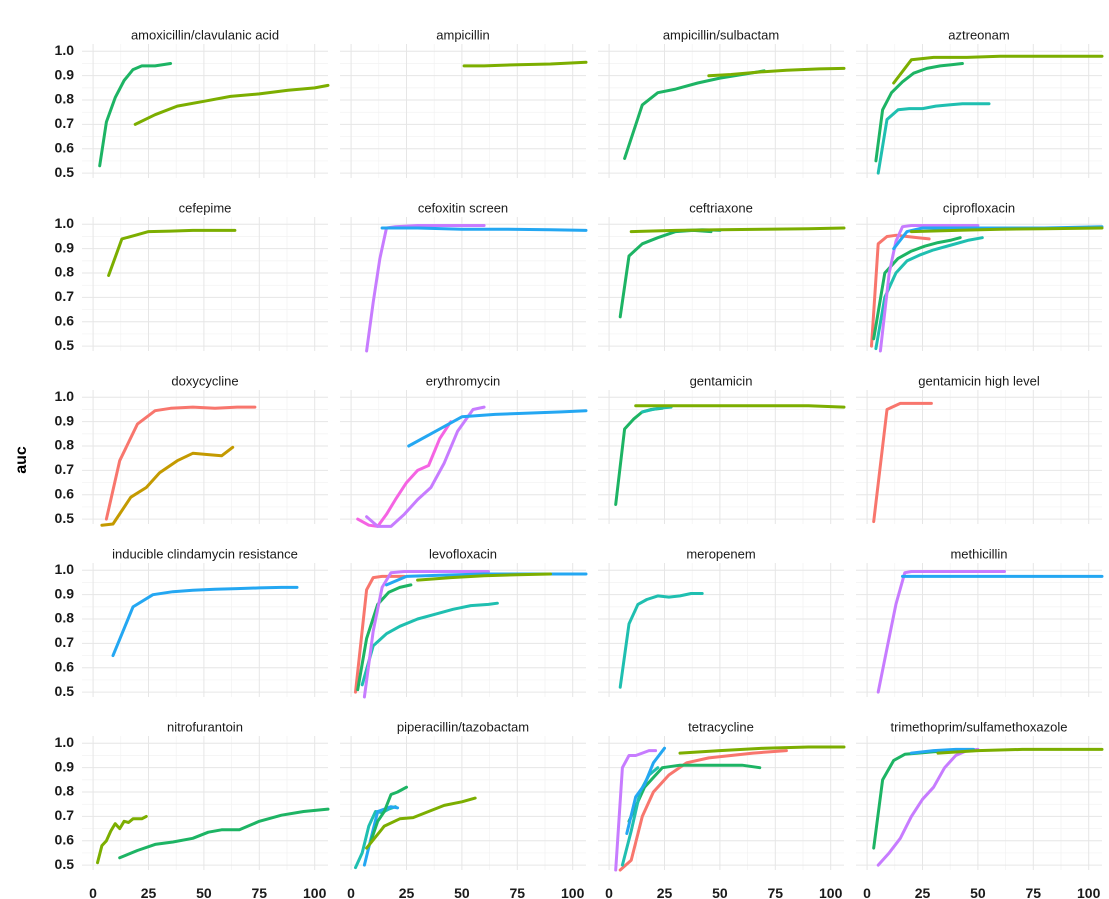 The width and height of the screenshot is (1109, 899). I want to click on panel-18: piperacillin/tazobactam 0 25 50 75 100, so click(463, 809).